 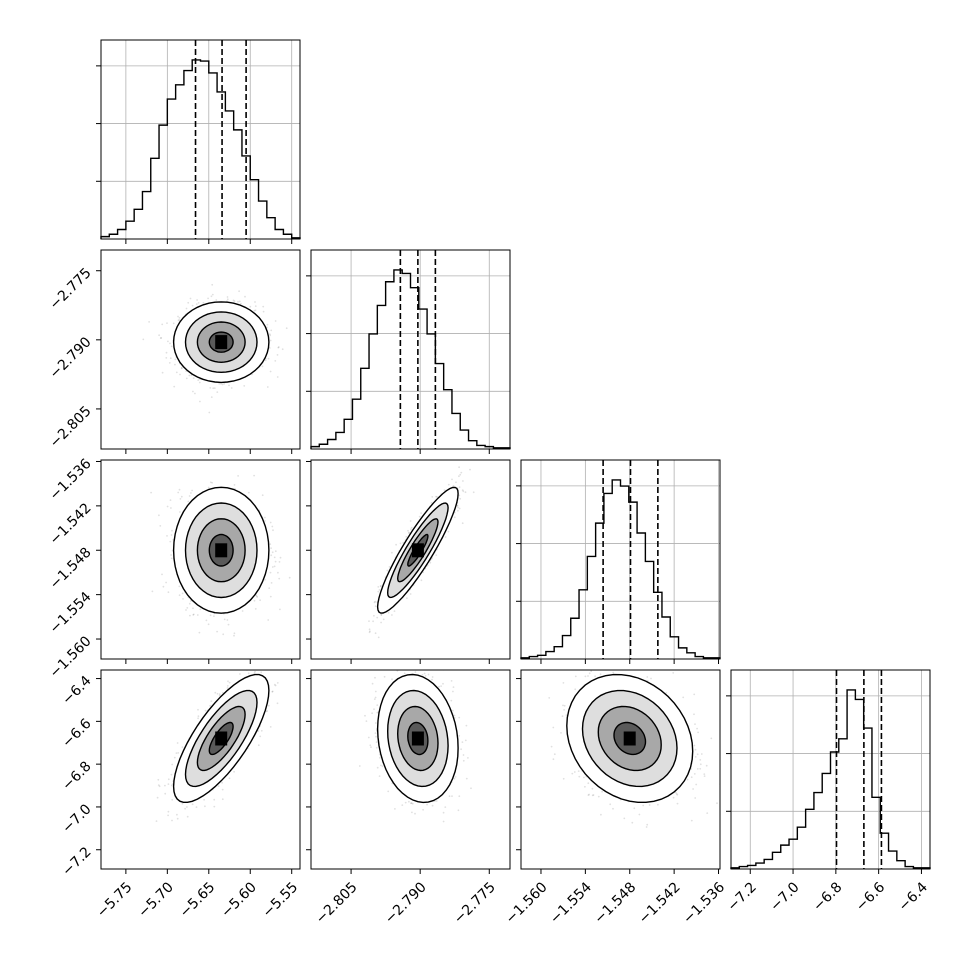 I want to click on density-peak, so click(x=221, y=342).